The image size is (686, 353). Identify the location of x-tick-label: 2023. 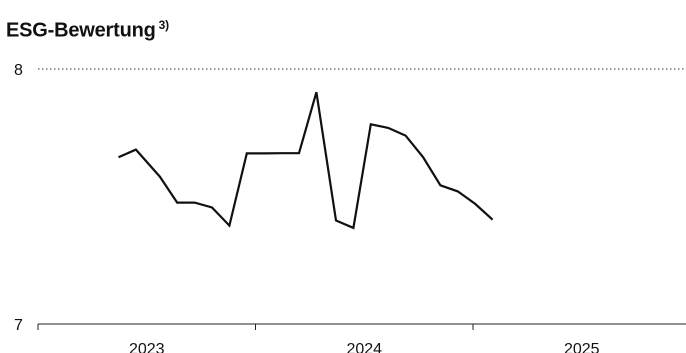
(147, 347).